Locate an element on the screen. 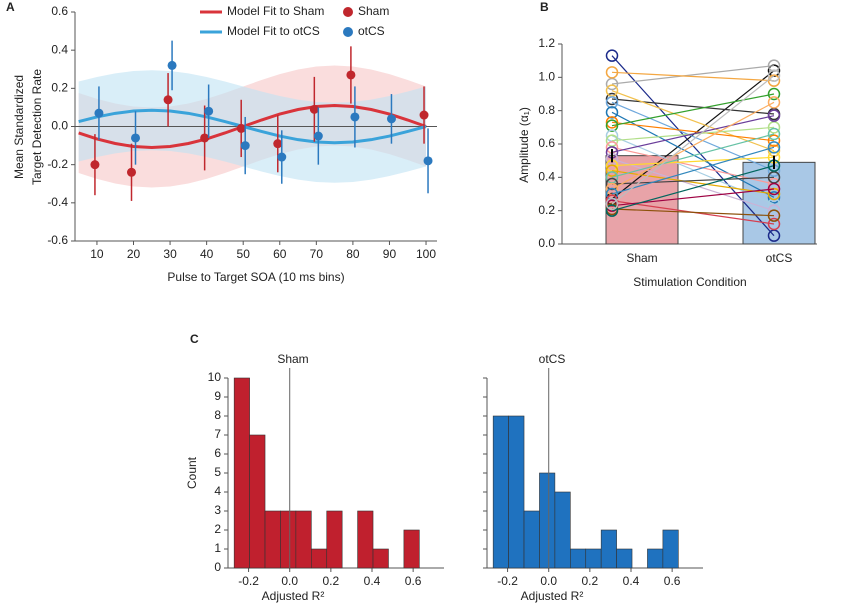 The width and height of the screenshot is (851, 607). x-tick-label: 80 is located at coordinates (353, 254).